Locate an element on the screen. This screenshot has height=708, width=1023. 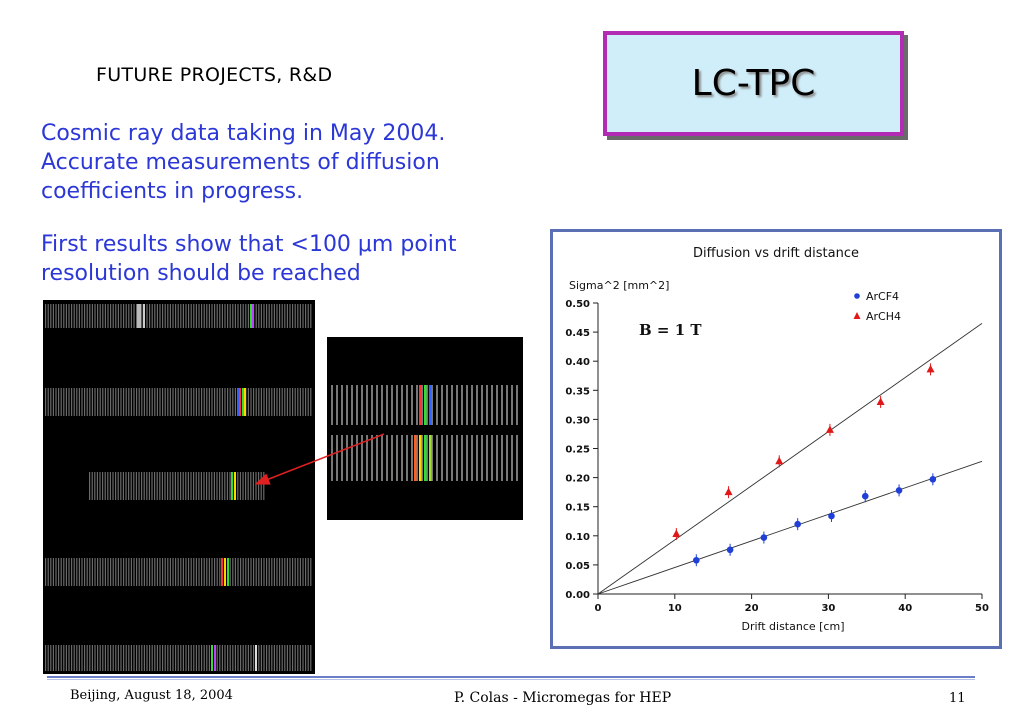
chart-point-arch4 is located at coordinates (829, 429).